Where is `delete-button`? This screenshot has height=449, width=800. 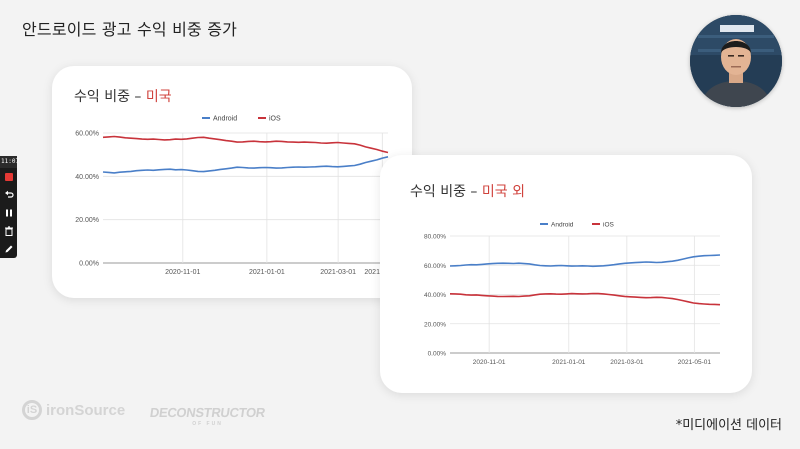
delete-button is located at coordinates (8, 231).